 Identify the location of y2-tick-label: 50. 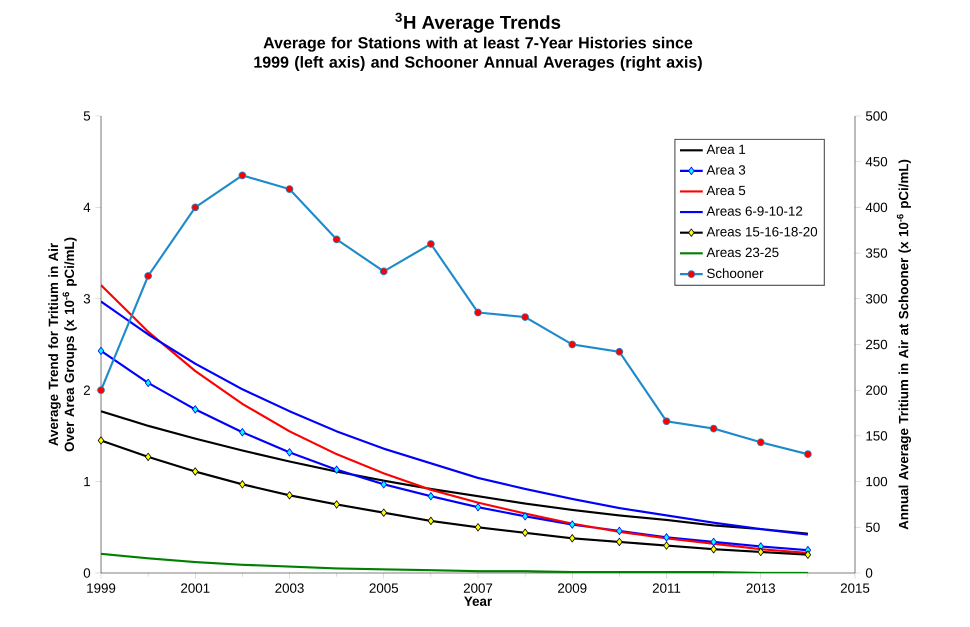
(873, 527).